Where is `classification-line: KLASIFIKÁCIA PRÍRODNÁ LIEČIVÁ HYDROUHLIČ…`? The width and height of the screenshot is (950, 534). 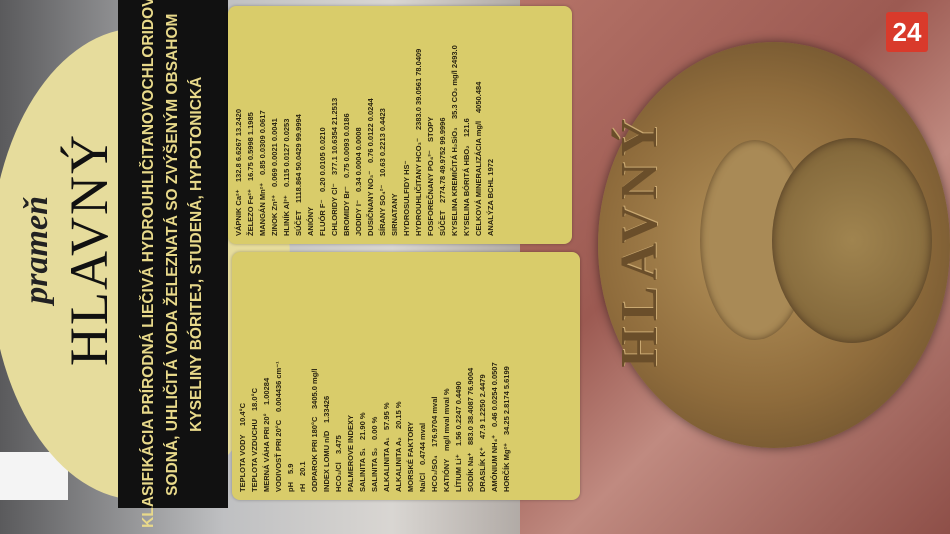
classification-line: KLASIFIKÁCIA PRÍRODNÁ LIEČIVÁ HYDROUHLIČ… is located at coordinates (148, 264).